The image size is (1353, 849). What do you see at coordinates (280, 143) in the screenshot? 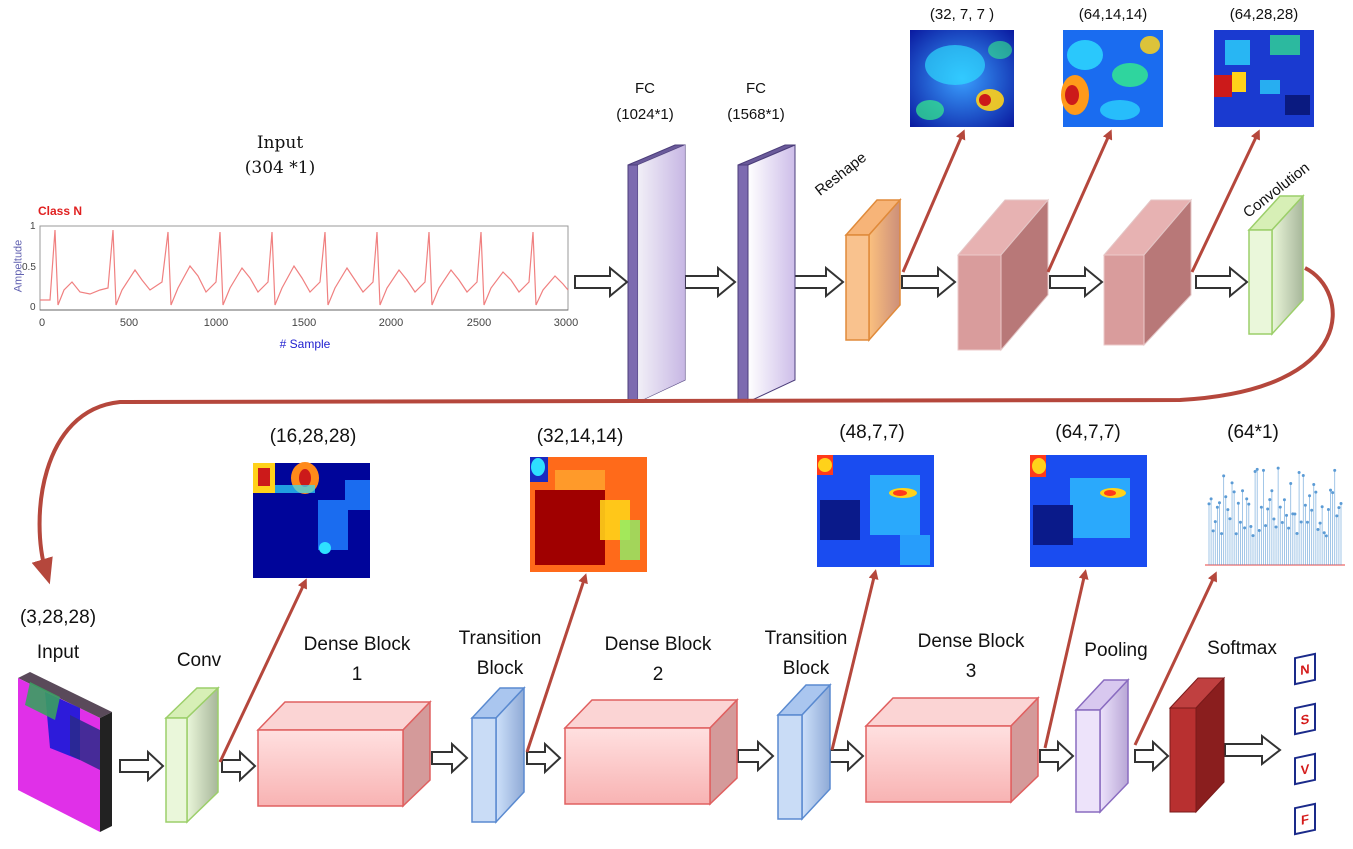
I see `top-input-title: Input` at bounding box center [280, 143].